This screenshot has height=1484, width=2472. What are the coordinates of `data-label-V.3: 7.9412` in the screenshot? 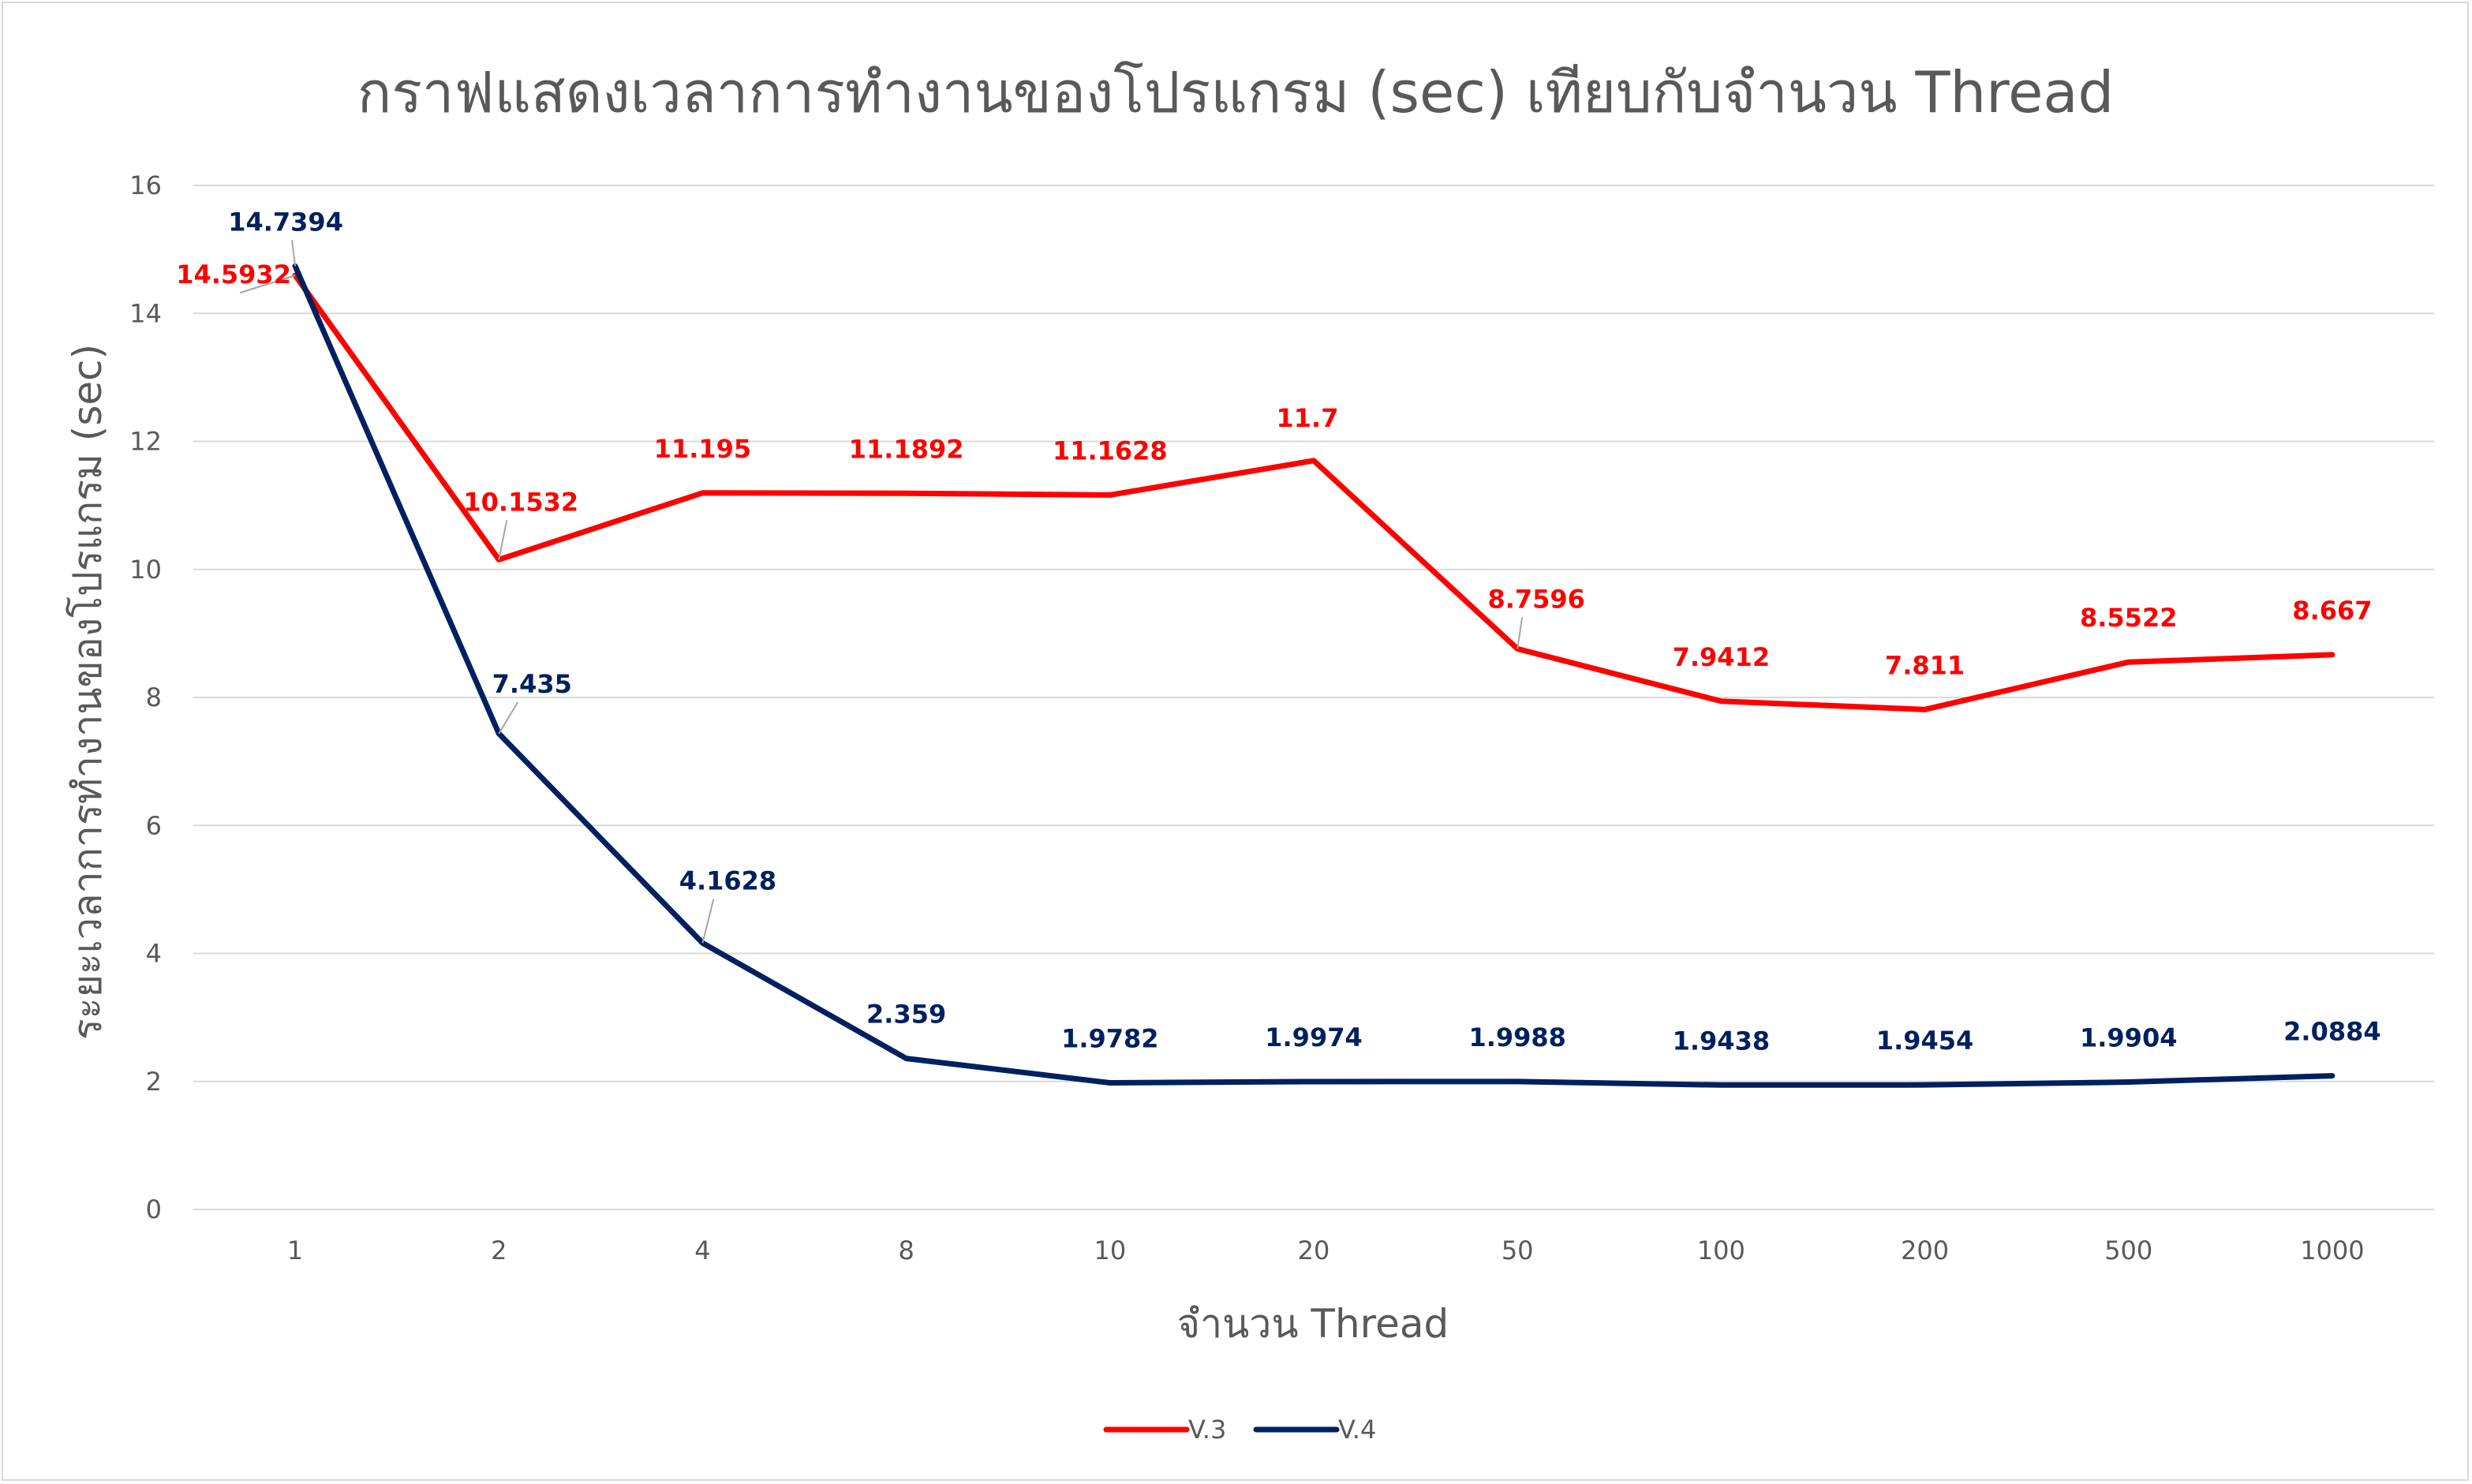 It's located at (1722, 657).